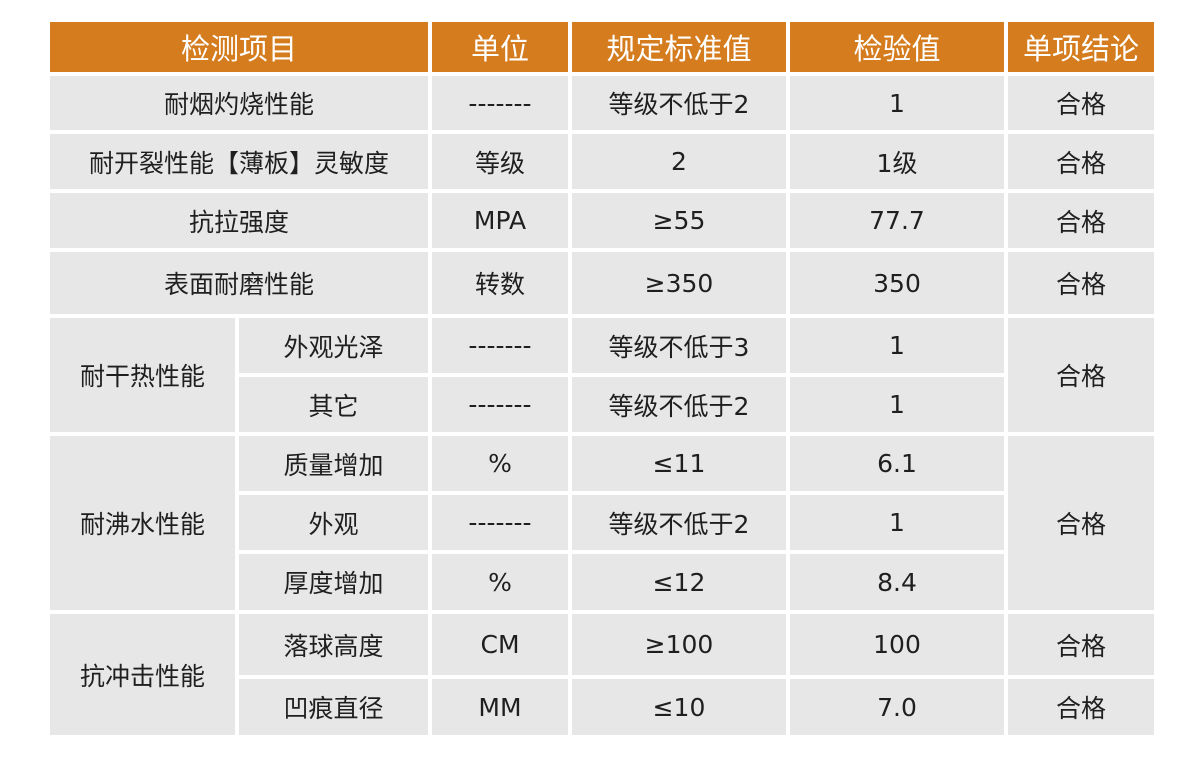 This screenshot has width=1200, height=761. What do you see at coordinates (500, 707) in the screenshot?
I see `unit-cell: MM` at bounding box center [500, 707].